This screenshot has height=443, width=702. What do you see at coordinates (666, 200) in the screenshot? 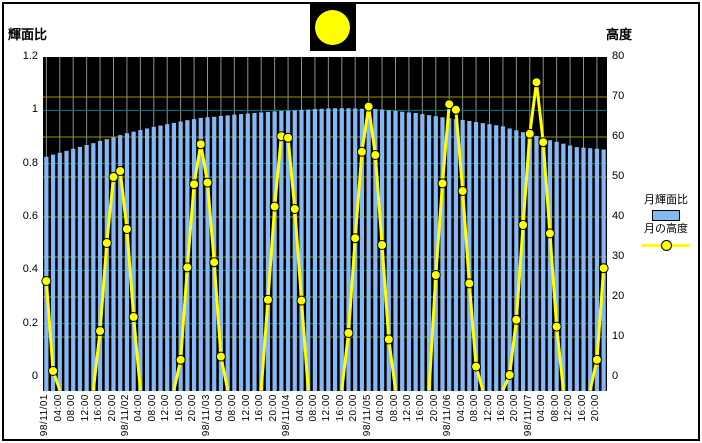
I see `legend-bar-label: 月輝面比` at bounding box center [666, 200].